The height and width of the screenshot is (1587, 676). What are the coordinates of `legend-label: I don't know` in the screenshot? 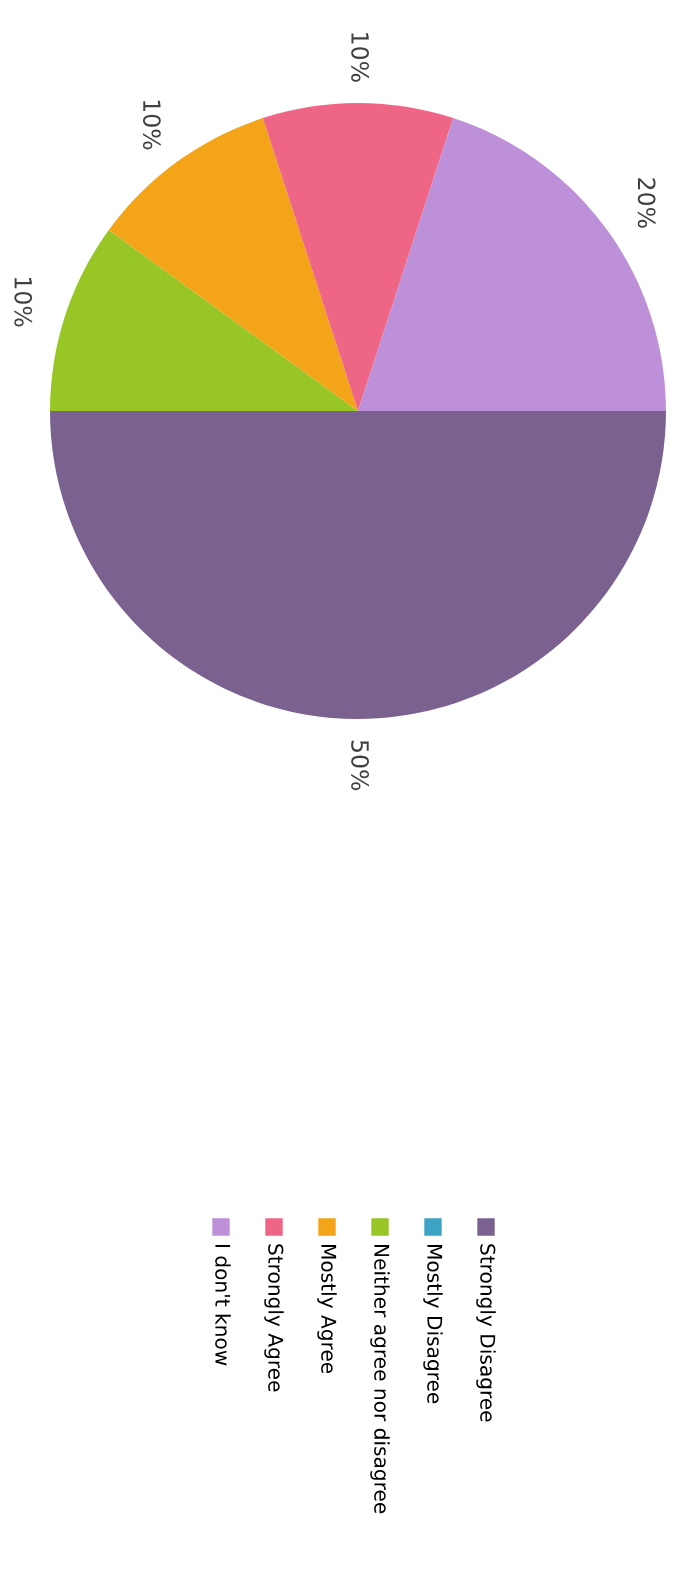 It's located at (223, 1305).